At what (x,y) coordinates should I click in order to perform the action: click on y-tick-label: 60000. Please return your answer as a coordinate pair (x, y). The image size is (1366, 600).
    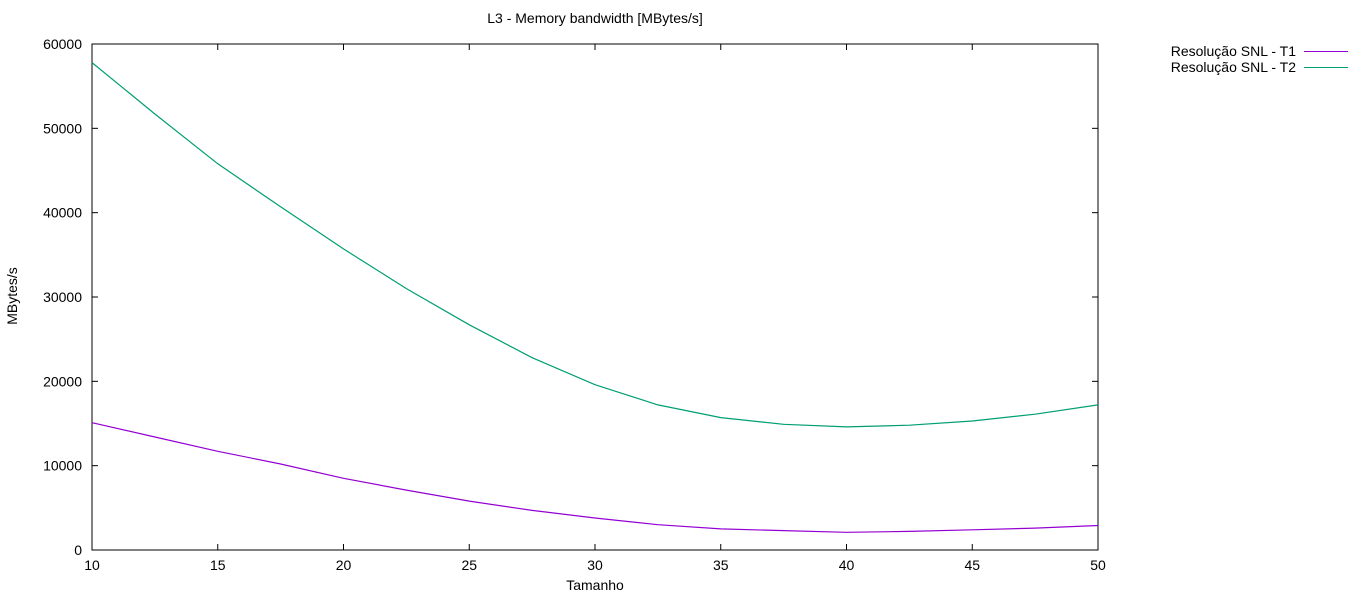
    Looking at the image, I should click on (62, 44).